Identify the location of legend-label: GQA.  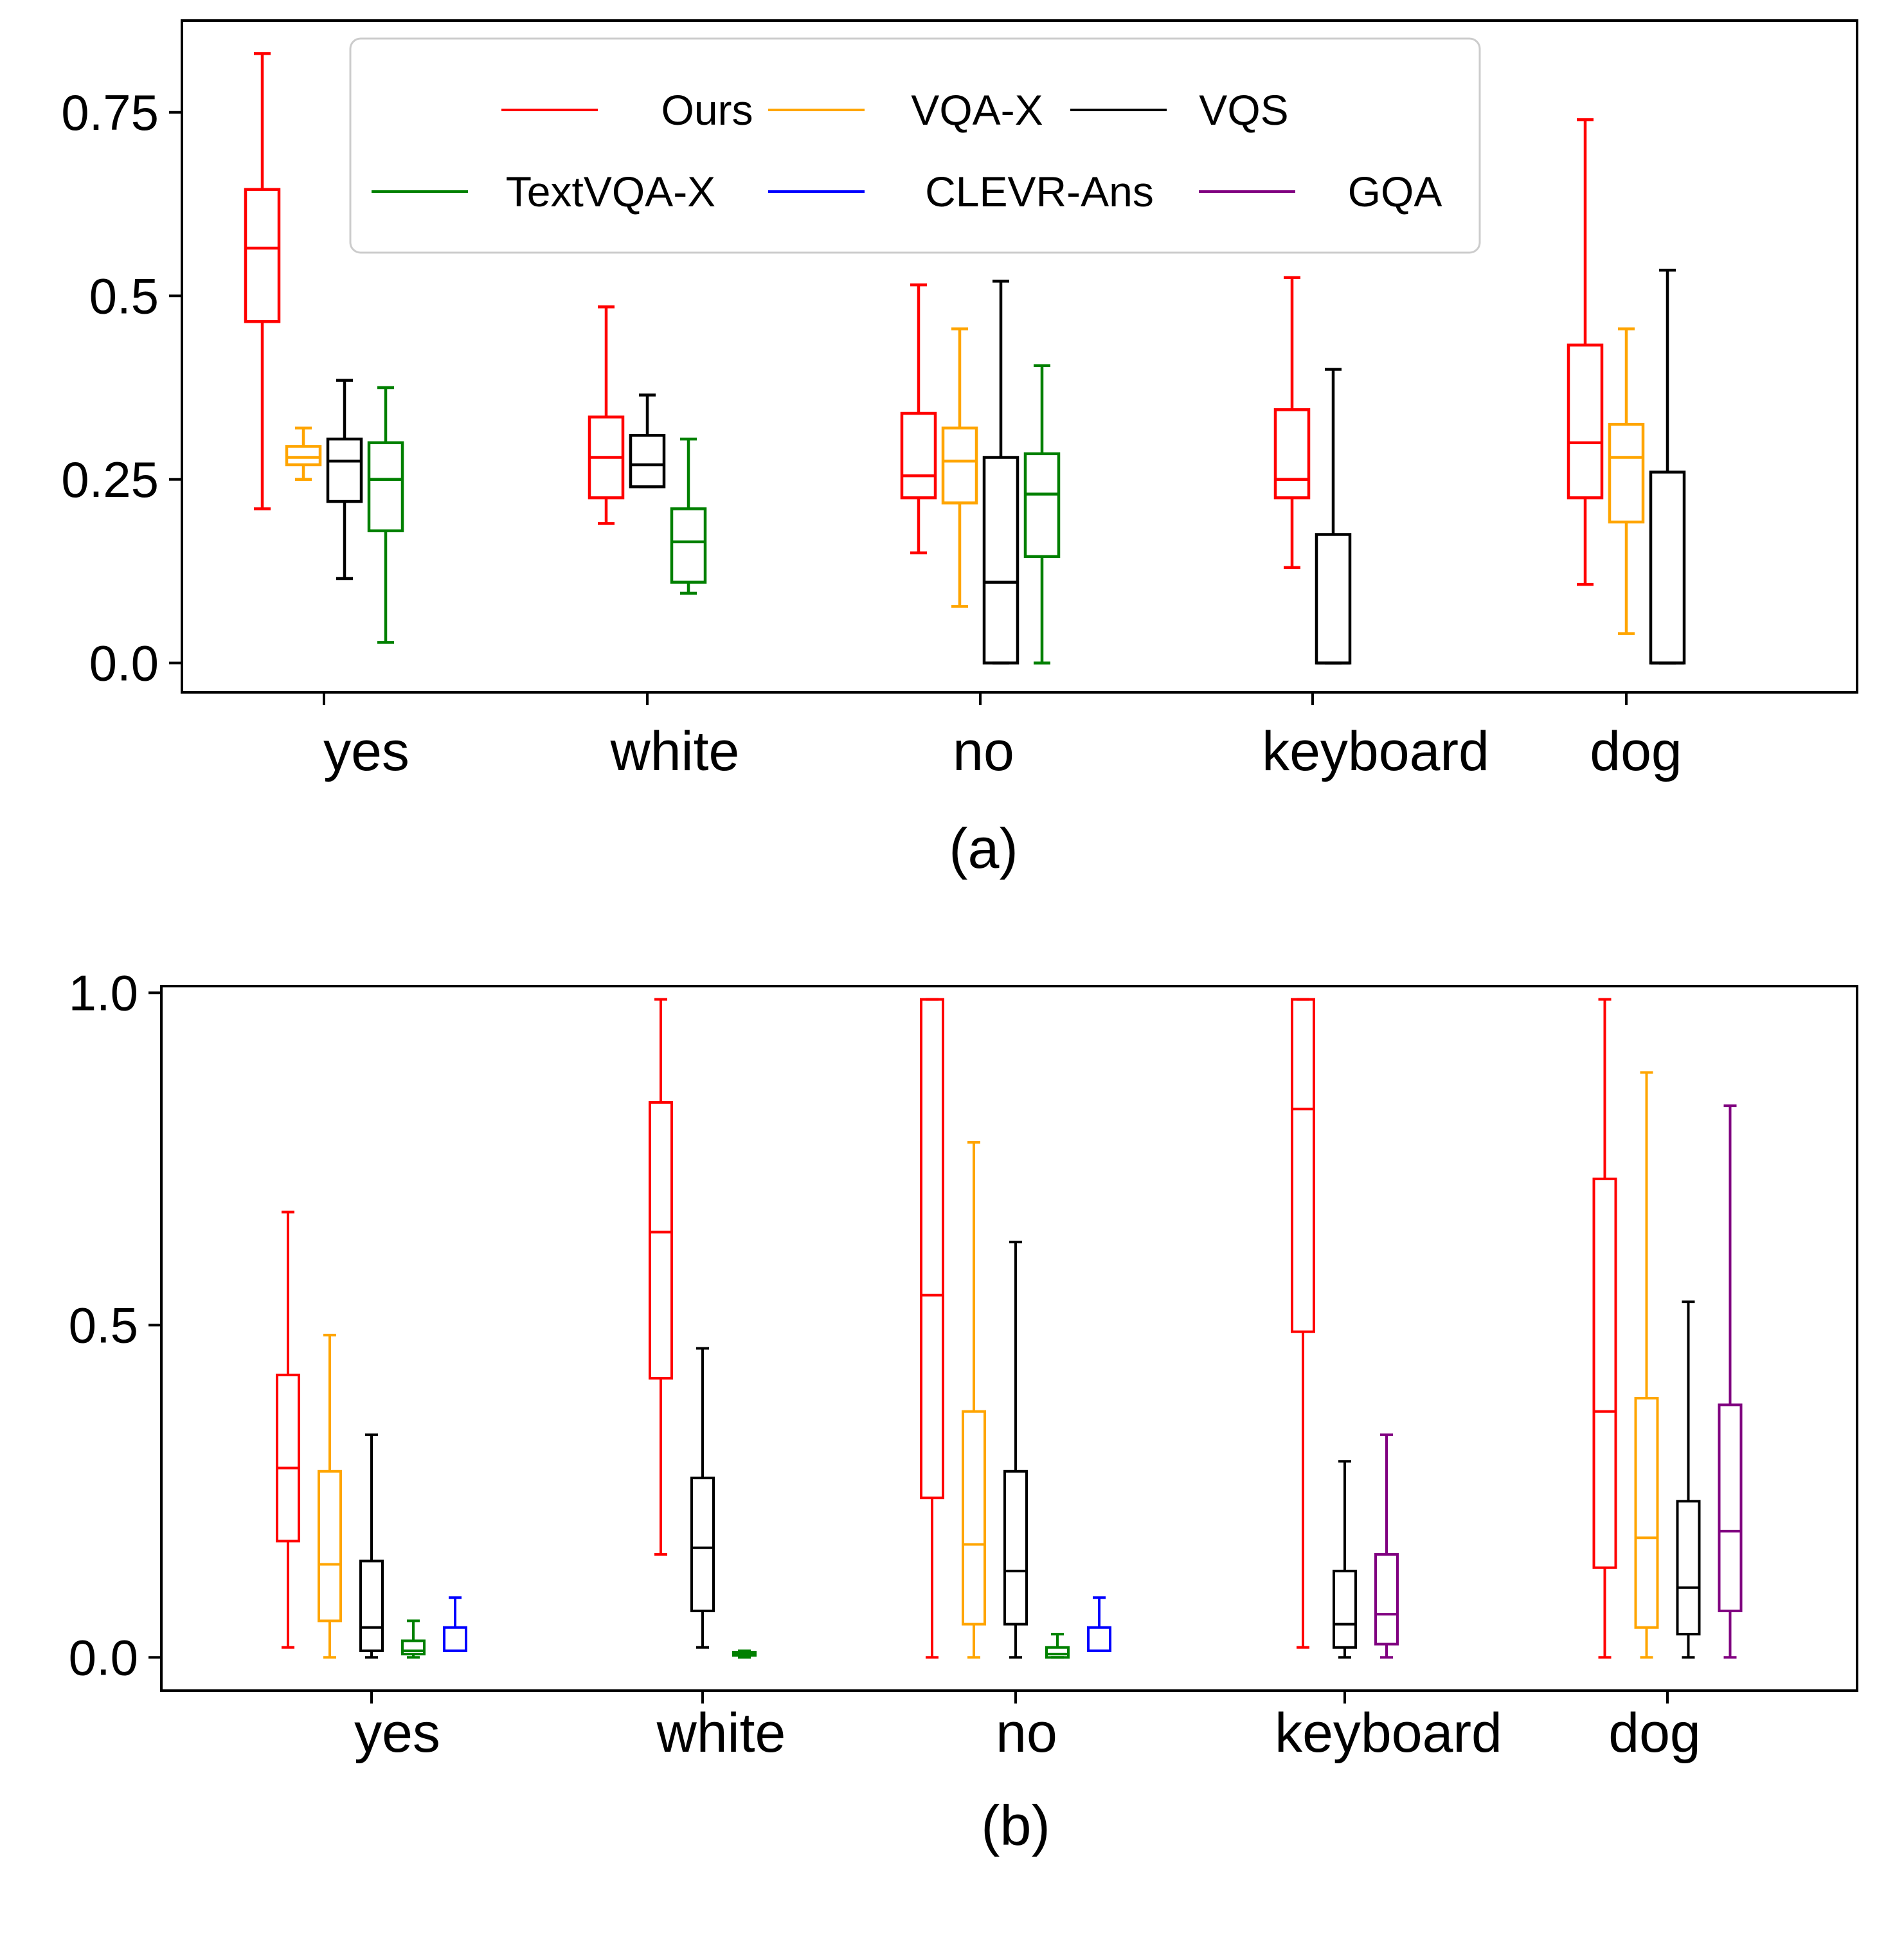
(1395, 191).